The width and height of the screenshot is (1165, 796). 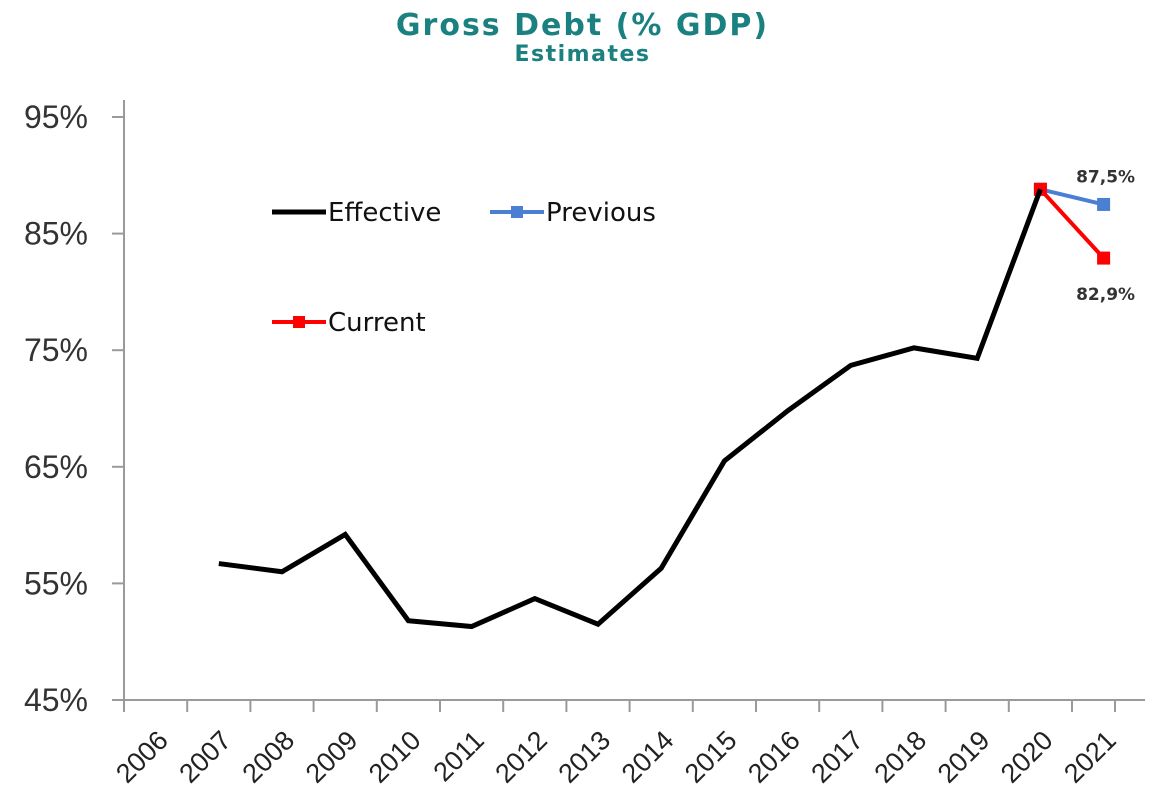 What do you see at coordinates (648, 757) in the screenshot?
I see `x-tick-label: 2014` at bounding box center [648, 757].